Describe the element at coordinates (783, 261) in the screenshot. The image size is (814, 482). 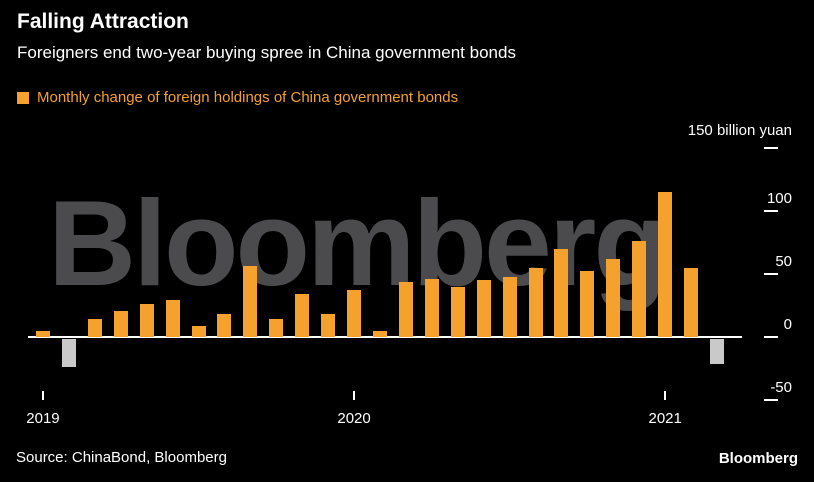
I see `y-tick-label-50: 50` at that location.